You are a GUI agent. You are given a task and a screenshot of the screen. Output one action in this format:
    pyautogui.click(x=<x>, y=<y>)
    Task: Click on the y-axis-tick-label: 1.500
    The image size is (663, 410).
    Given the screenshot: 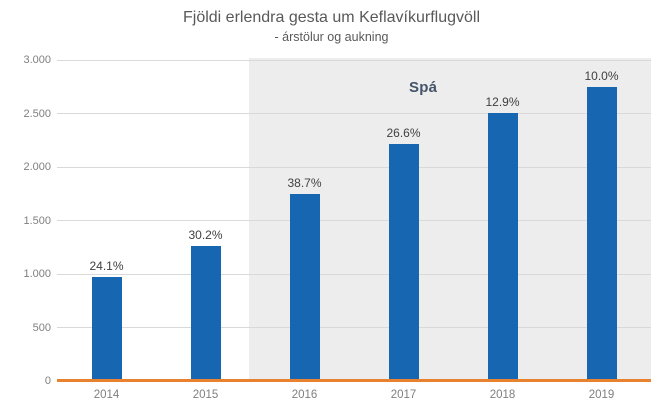 What is the action you would take?
    pyautogui.click(x=37, y=220)
    